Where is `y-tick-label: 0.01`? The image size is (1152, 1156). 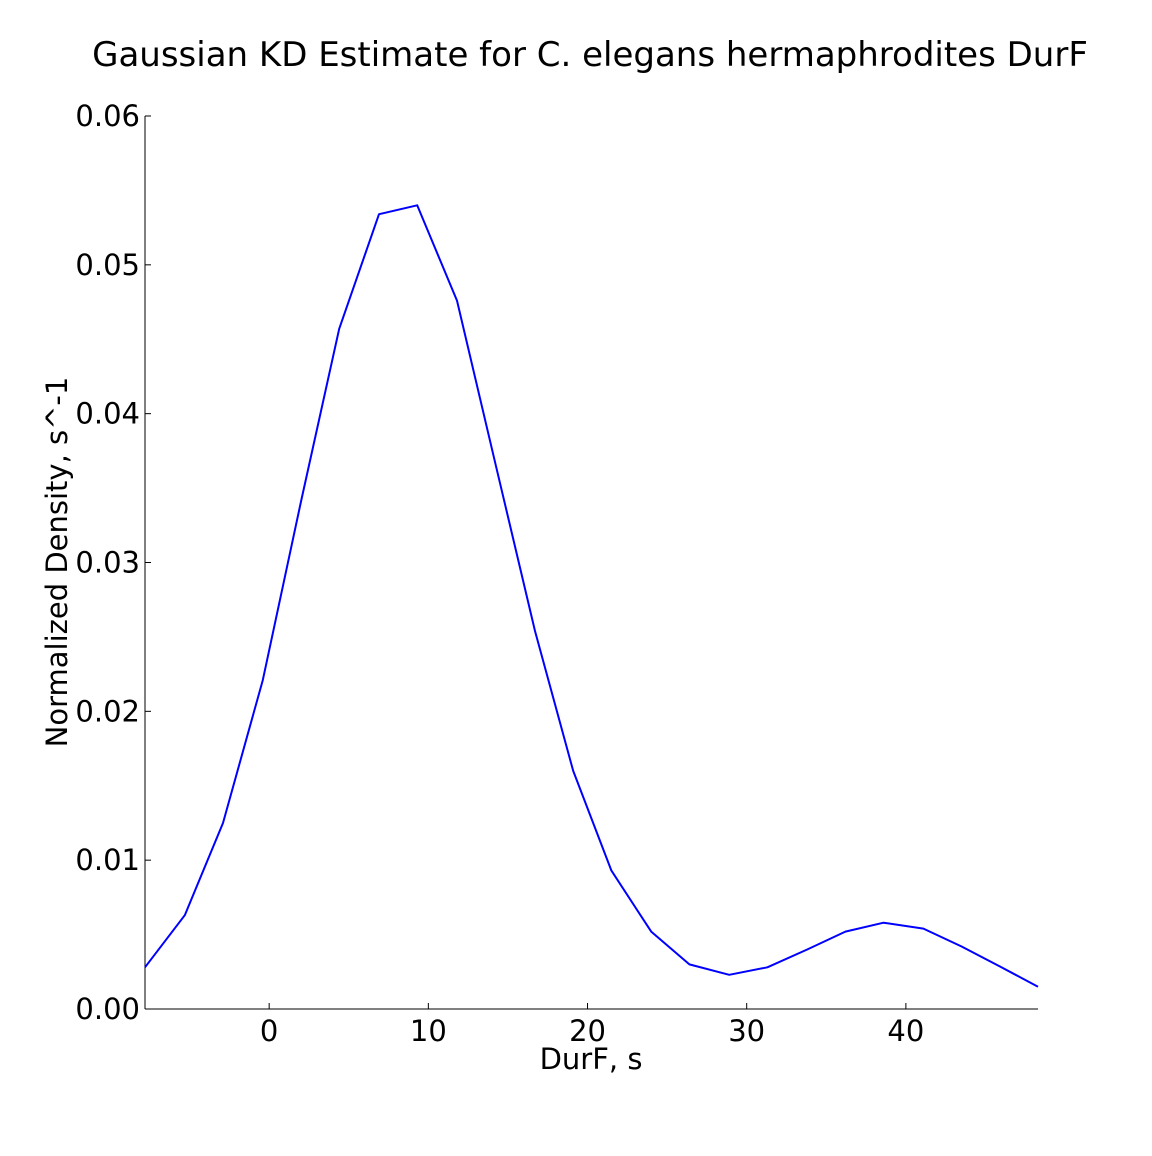
y-tick-label: 0.01 is located at coordinates (107, 860).